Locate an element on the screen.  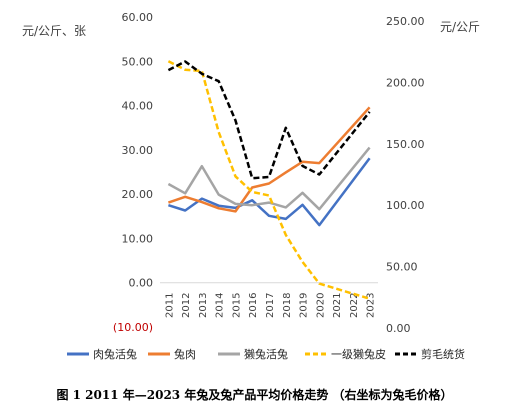
left-axis-tick-label: 10.00 is located at coordinates (138, 238).